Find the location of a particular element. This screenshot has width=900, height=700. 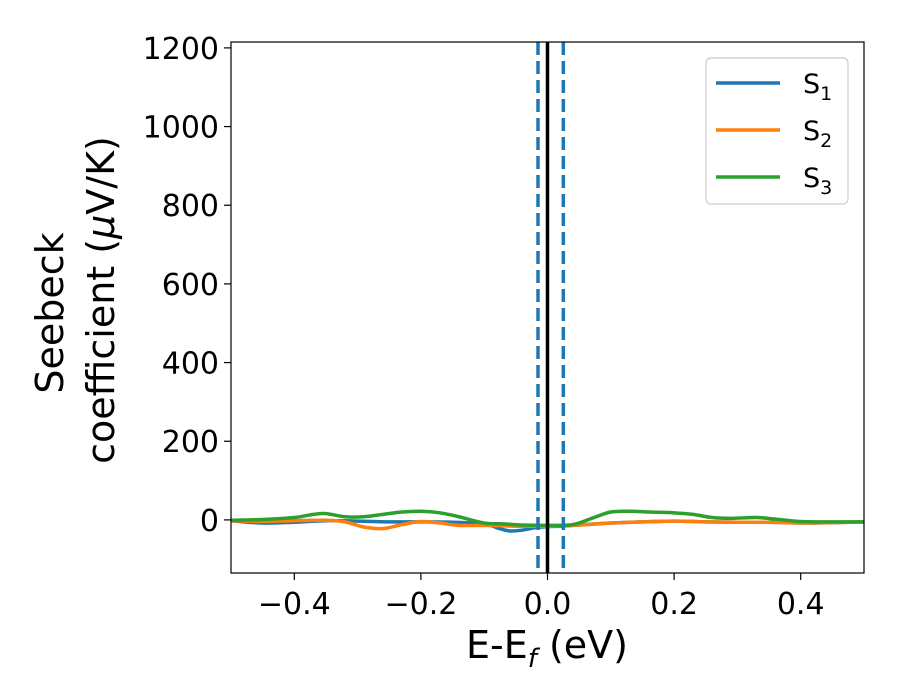

y-axis-label-line1: Seebeck is located at coordinates (50, 312).